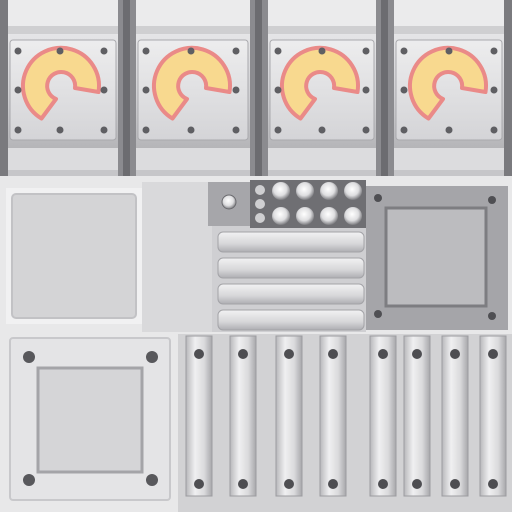 The width and height of the screenshot is (512, 512). I want to click on light-frame-inner, so click(90, 420).